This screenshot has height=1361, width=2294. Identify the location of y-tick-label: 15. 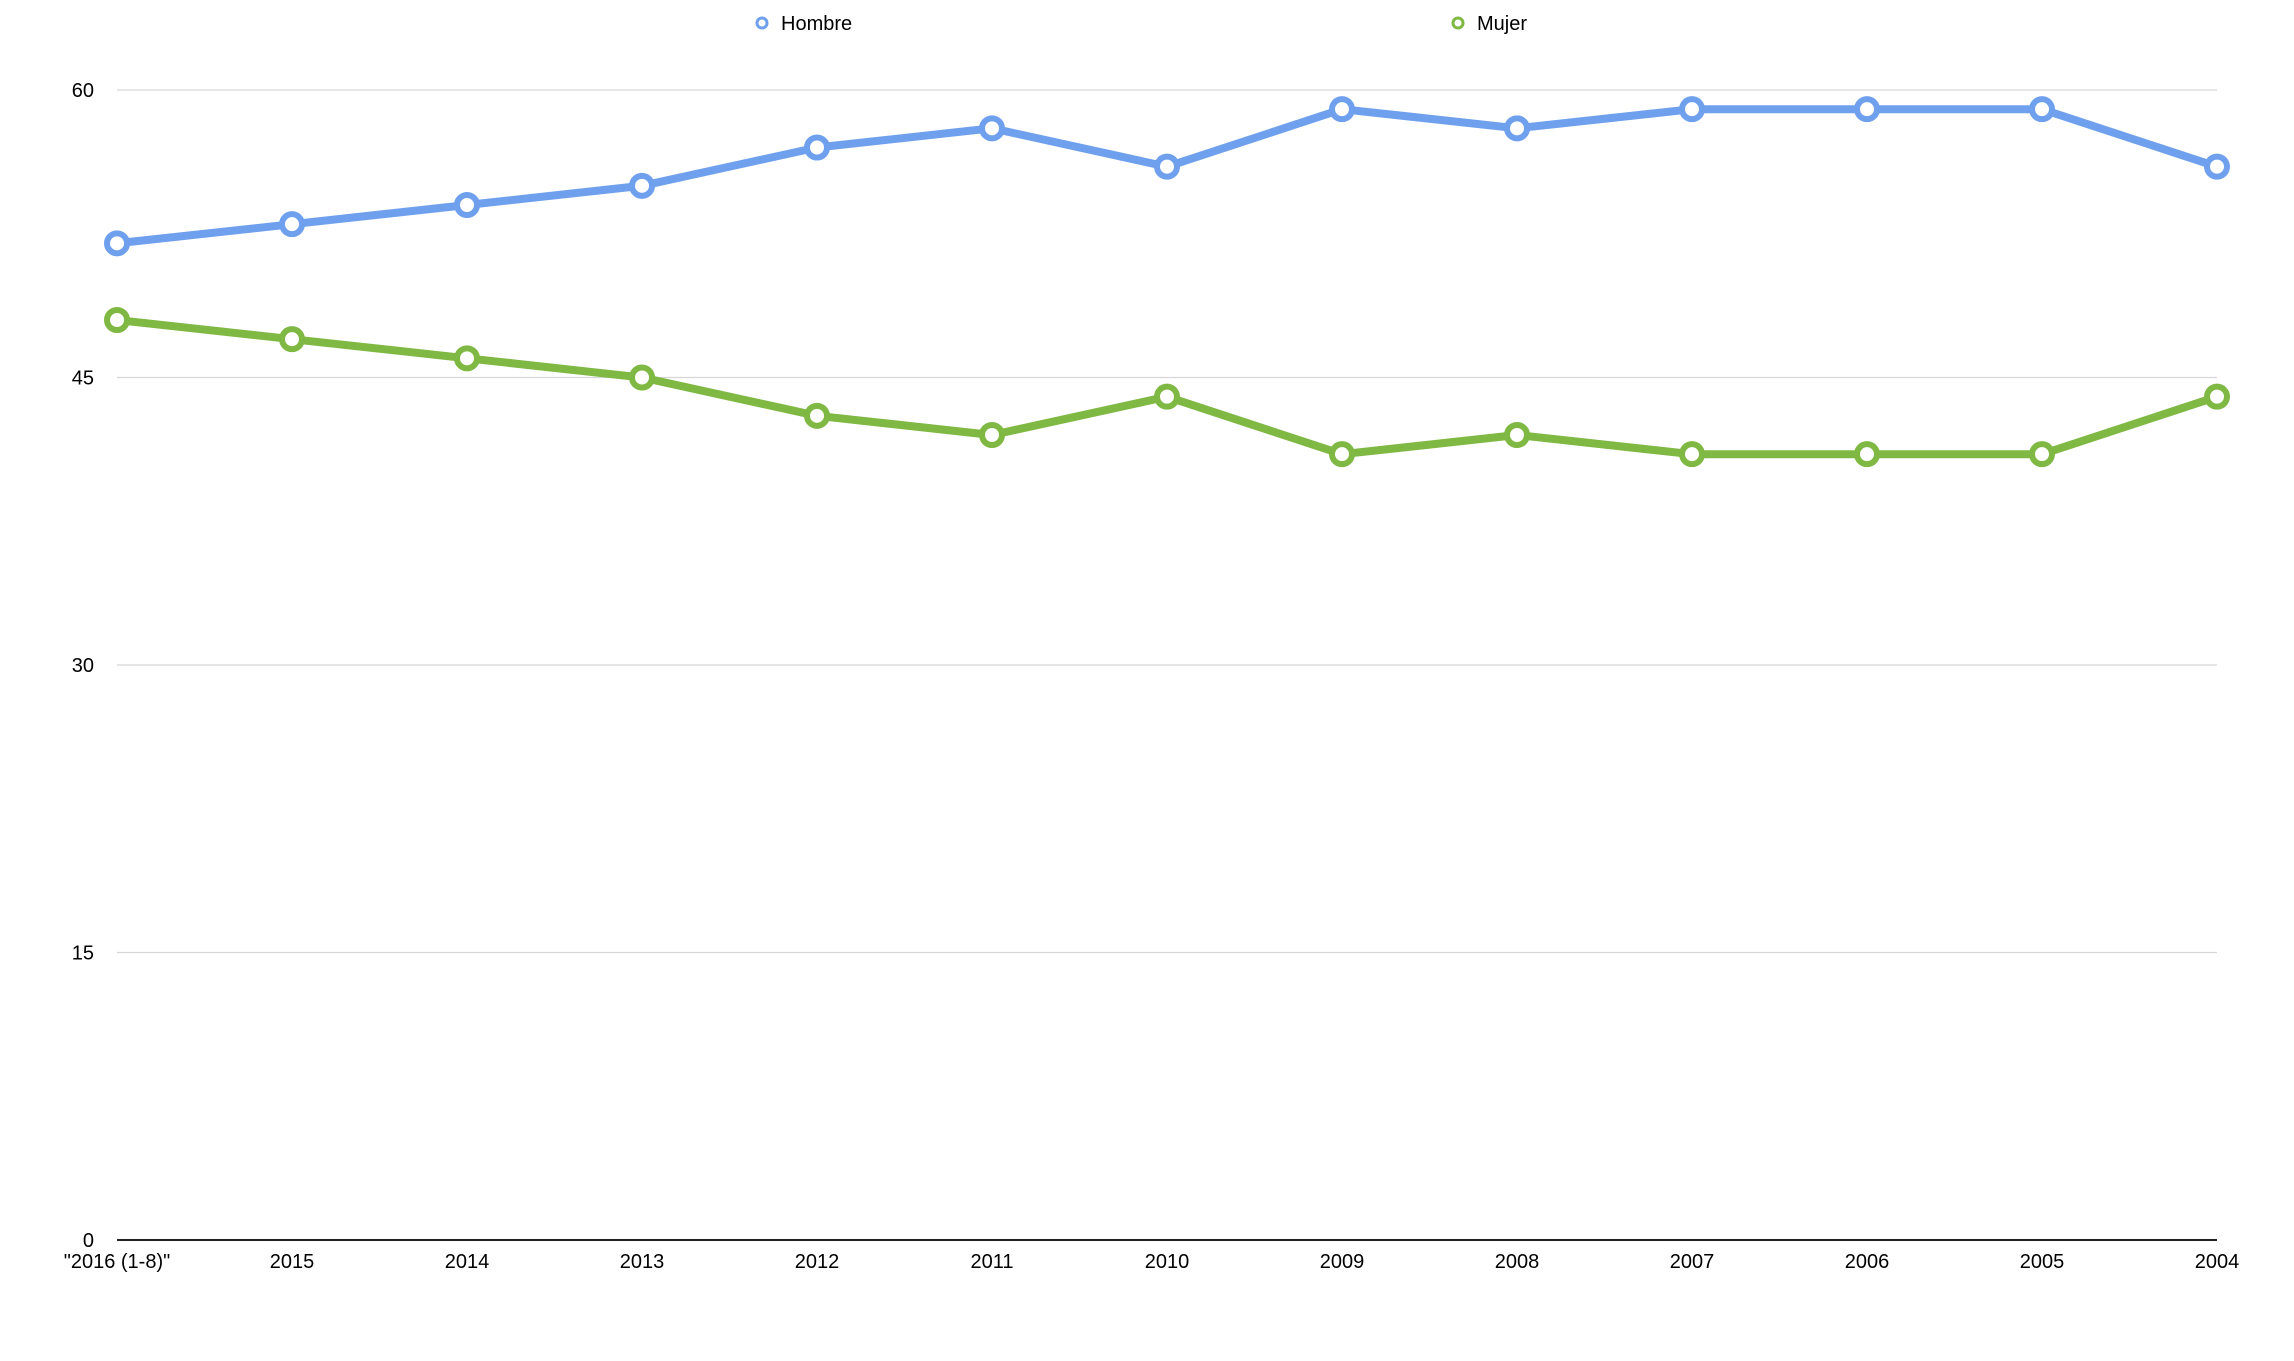
(83, 954).